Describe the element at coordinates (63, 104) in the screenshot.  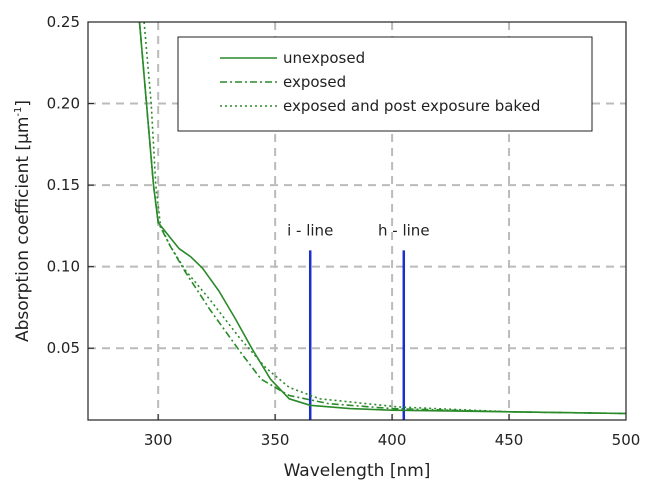
I see `y-tick-label: 0.20` at that location.